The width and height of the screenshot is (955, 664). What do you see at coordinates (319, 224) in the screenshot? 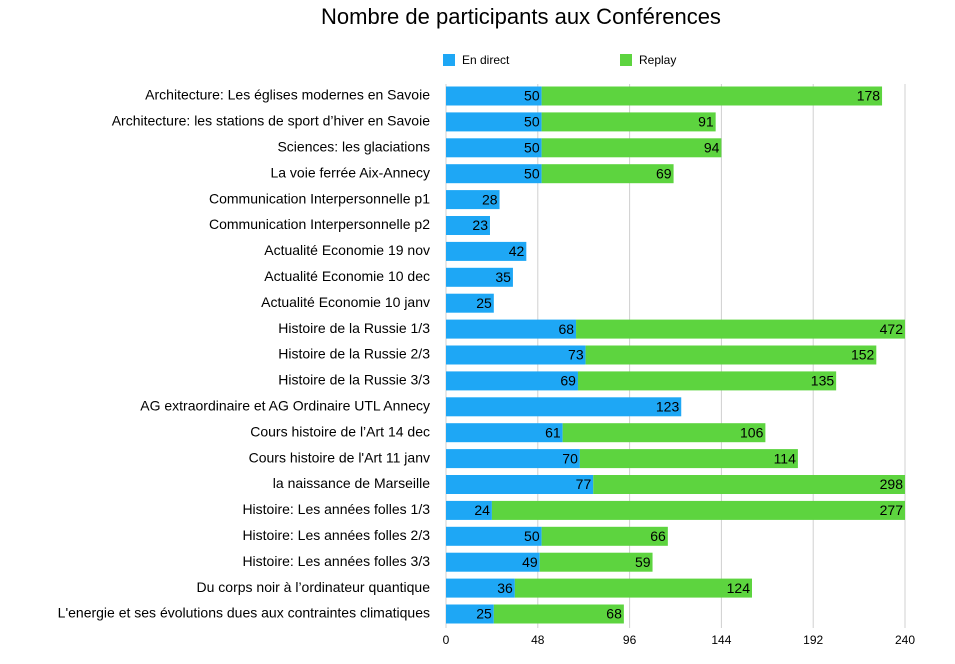
I see `y-tick-label: Communication Interpersonnelle p2` at bounding box center [319, 224].